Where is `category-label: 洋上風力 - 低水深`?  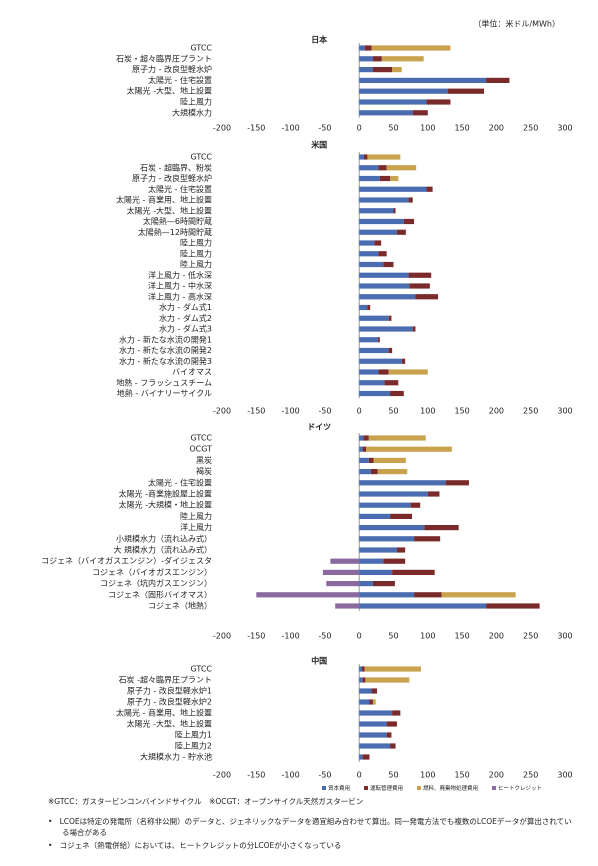
category-label: 洋上風力 - 低水深 is located at coordinates (180, 275).